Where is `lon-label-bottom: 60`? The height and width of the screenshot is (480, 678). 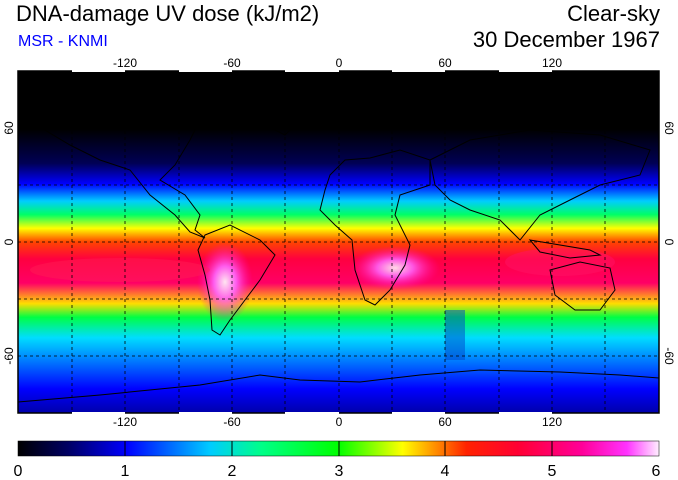 lon-label-bottom: 60 is located at coordinates (445, 422).